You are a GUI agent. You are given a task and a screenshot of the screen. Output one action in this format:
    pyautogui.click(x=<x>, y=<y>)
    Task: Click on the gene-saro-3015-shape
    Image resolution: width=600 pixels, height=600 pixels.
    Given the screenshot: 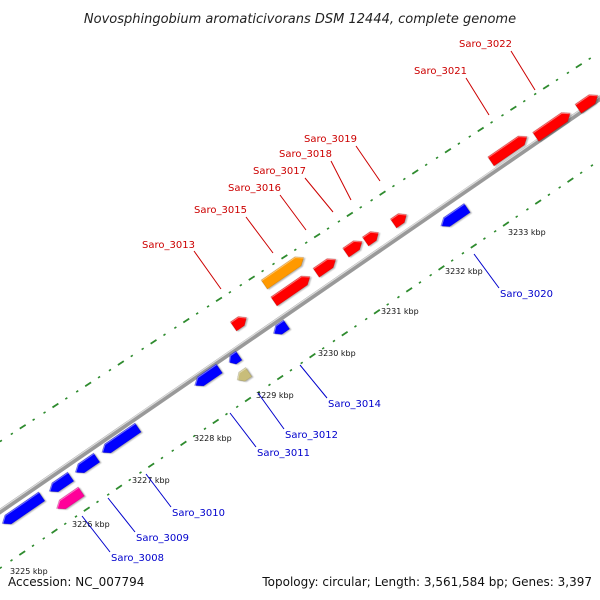 What is the action you would take?
    pyautogui.click(x=283, y=271)
    